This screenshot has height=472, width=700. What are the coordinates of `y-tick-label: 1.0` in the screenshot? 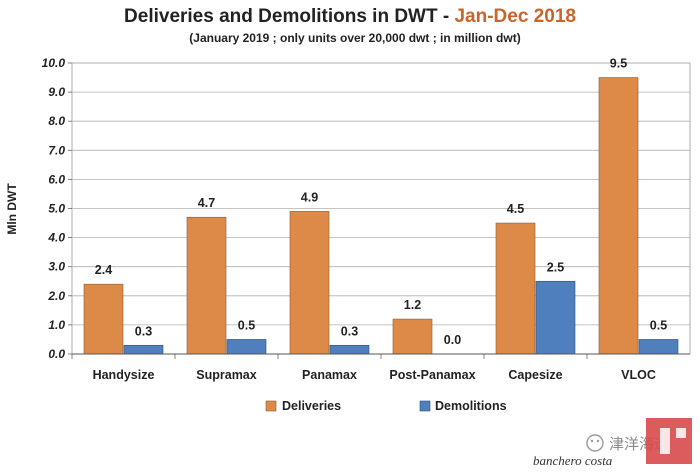 It's located at (56, 325).